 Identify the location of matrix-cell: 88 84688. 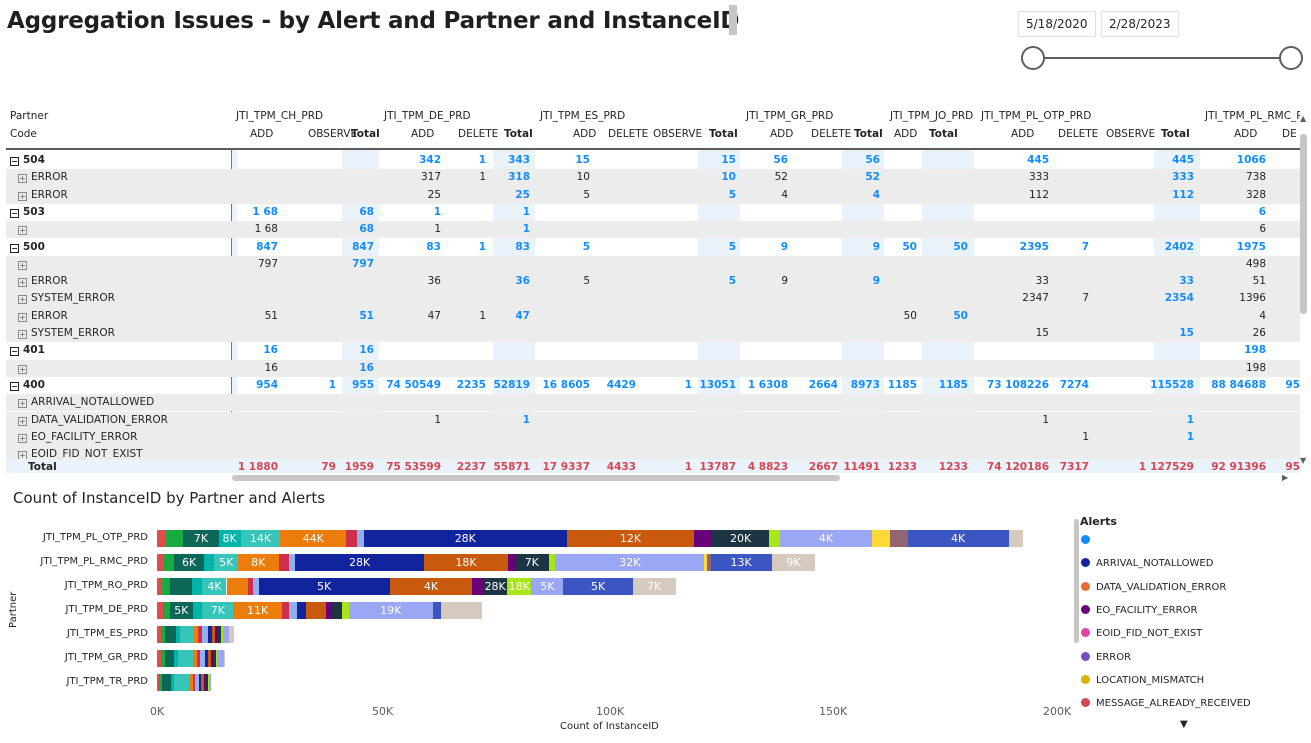
(1238, 384).